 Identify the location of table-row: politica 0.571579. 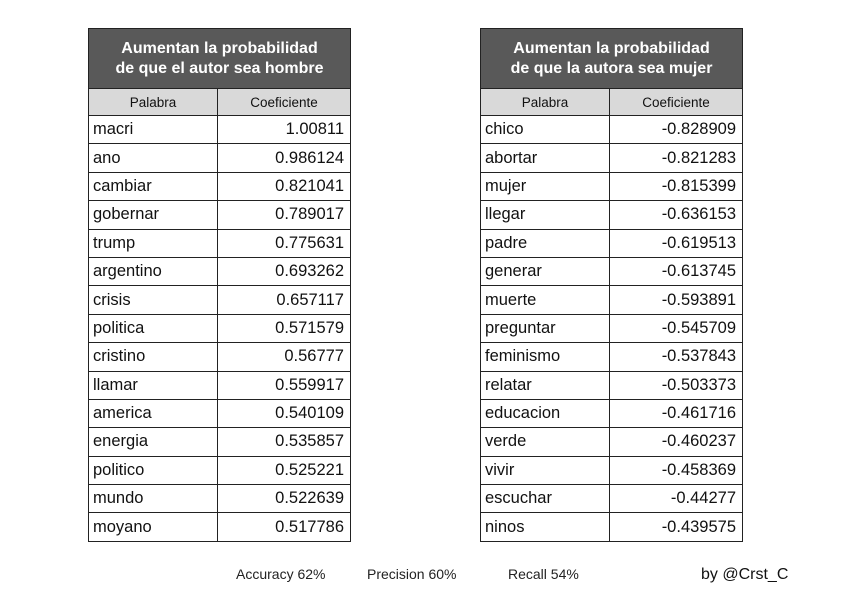
(219, 328).